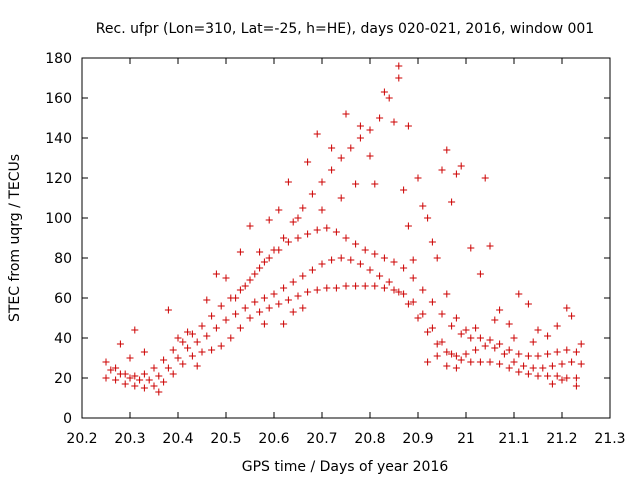 The height and width of the screenshot is (480, 640). Describe the element at coordinates (63, 259) in the screenshot. I see `y-tick-label: 80` at that location.